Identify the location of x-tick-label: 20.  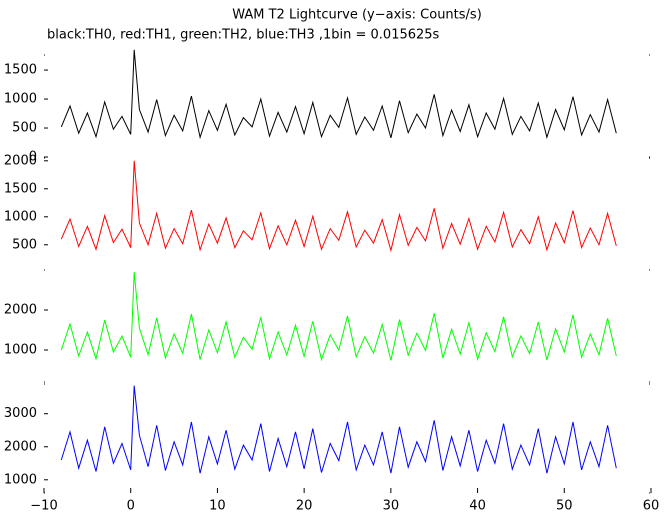
(304, 506).